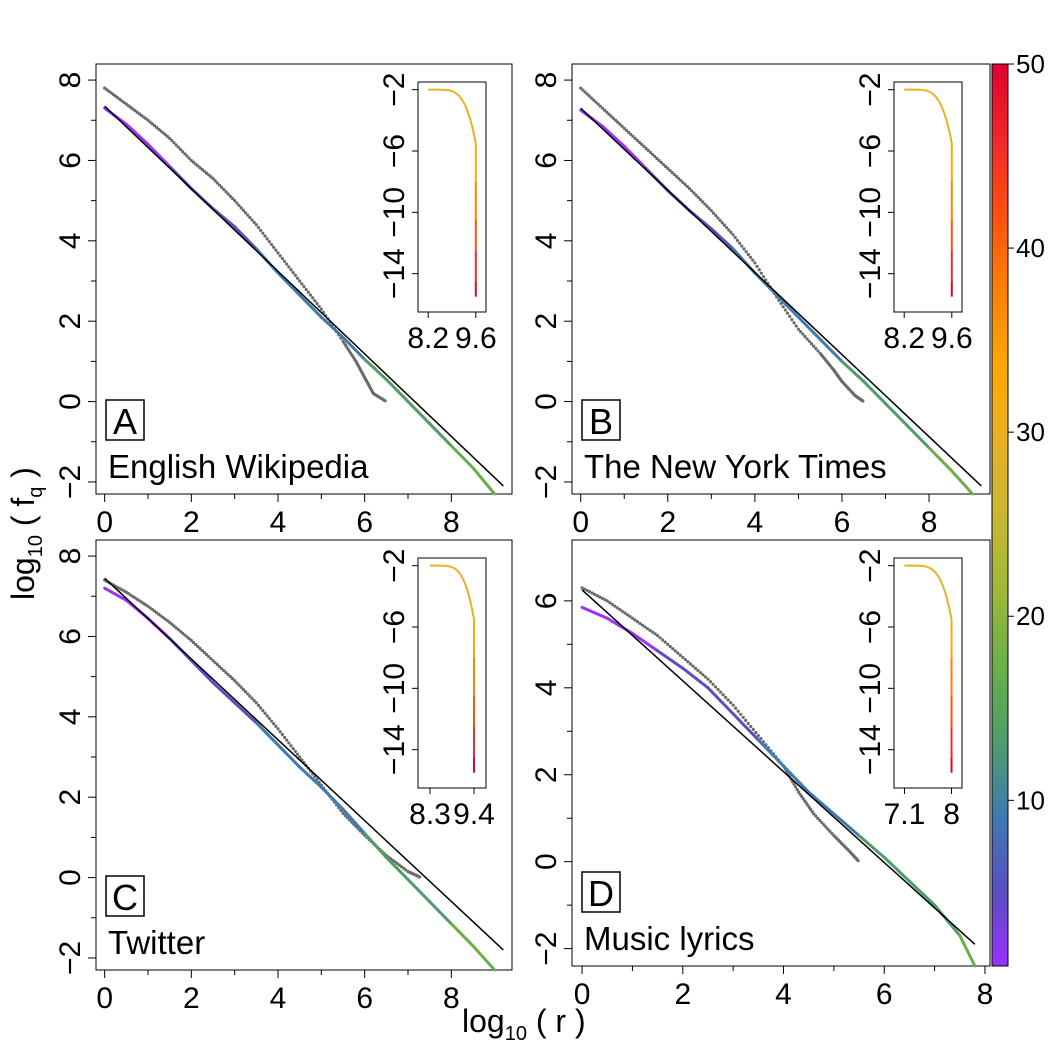 The height and width of the screenshot is (1062, 1062). I want to click on inset-y-tick-label: −14, so click(394, 749).